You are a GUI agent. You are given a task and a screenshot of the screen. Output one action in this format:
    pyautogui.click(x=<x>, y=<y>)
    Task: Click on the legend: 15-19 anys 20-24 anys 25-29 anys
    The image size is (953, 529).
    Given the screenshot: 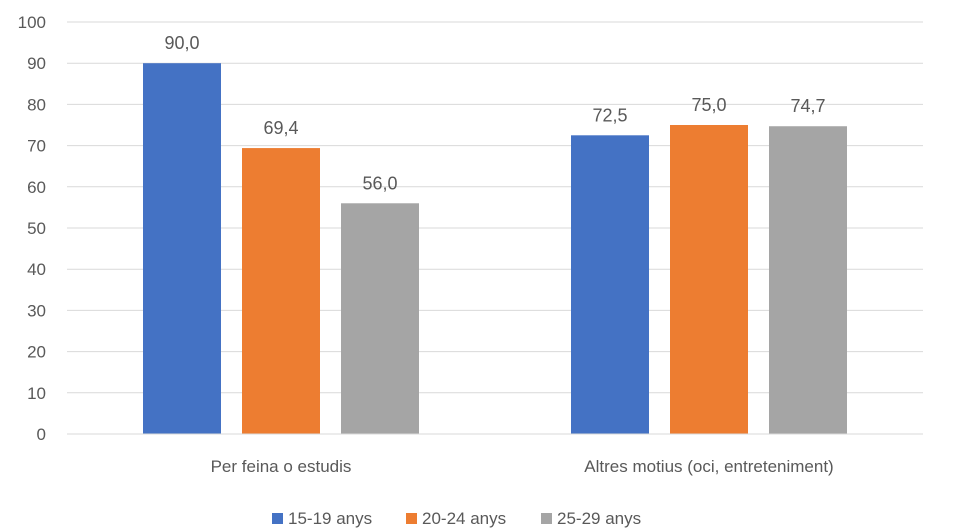 What is the action you would take?
    pyautogui.click(x=456, y=518)
    